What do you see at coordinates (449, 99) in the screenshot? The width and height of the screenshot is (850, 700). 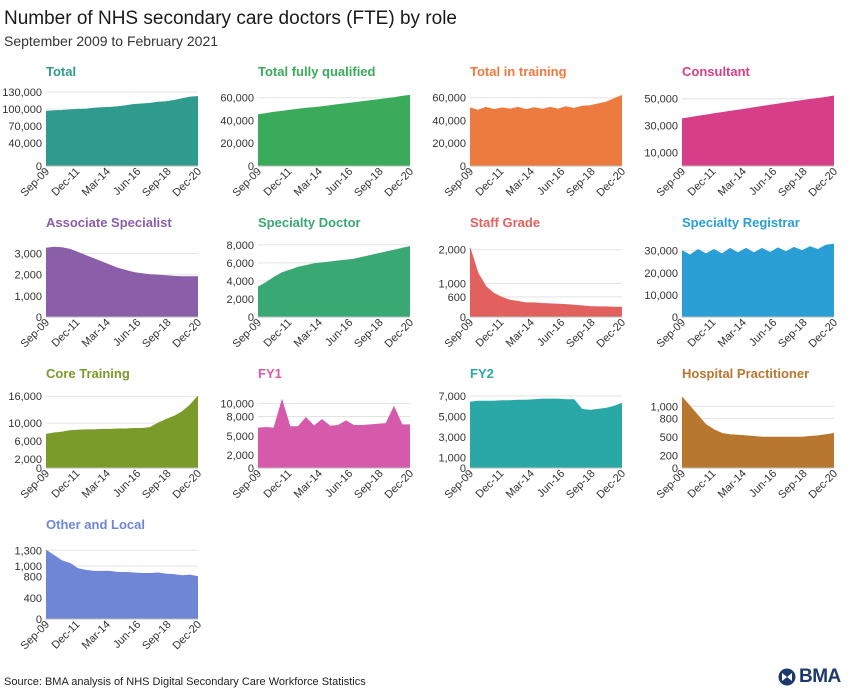 I see `y-tick-label: 60,000` at bounding box center [449, 99].